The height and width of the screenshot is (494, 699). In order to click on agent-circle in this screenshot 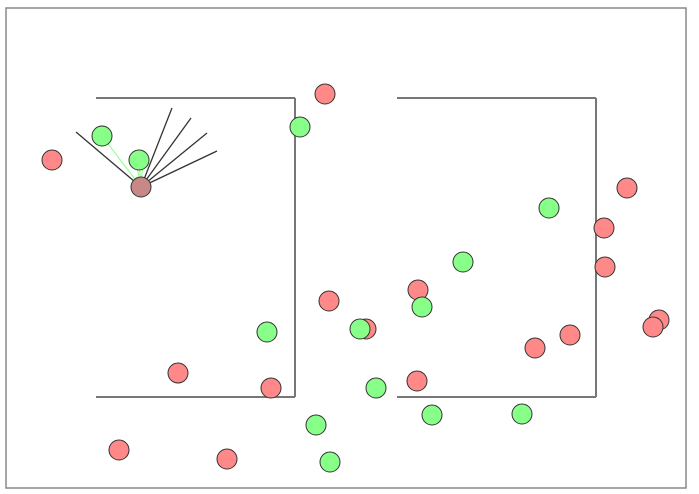, I will do `click(141, 187)`.